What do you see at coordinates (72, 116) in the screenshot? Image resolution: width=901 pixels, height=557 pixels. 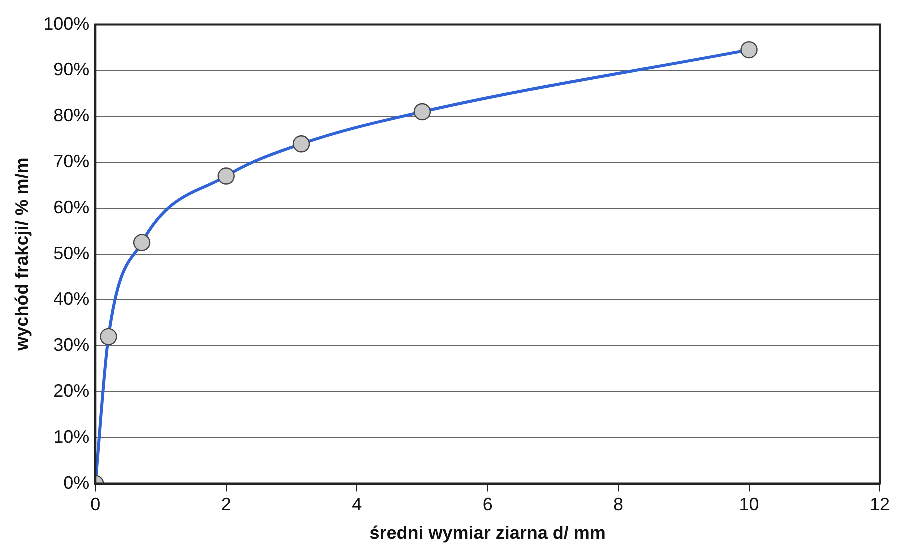 I see `y-tick-label: 80%` at bounding box center [72, 116].